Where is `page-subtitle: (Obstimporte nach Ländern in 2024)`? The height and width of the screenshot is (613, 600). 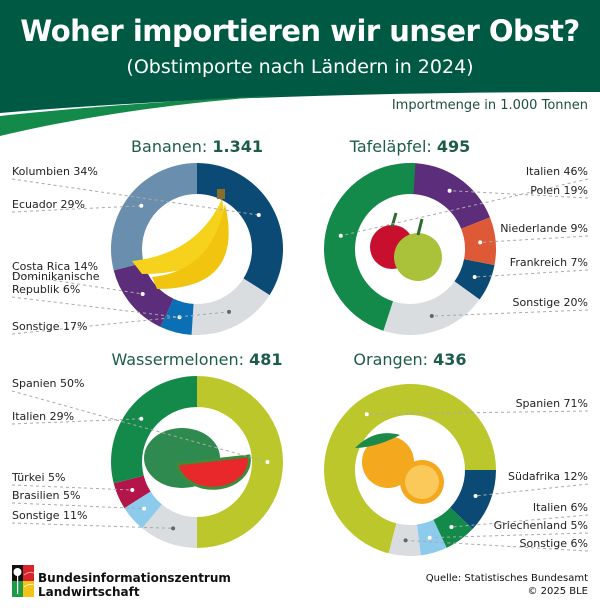
page-subtitle: (Obstimporte nach Ländern in 2024) is located at coordinates (300, 67).